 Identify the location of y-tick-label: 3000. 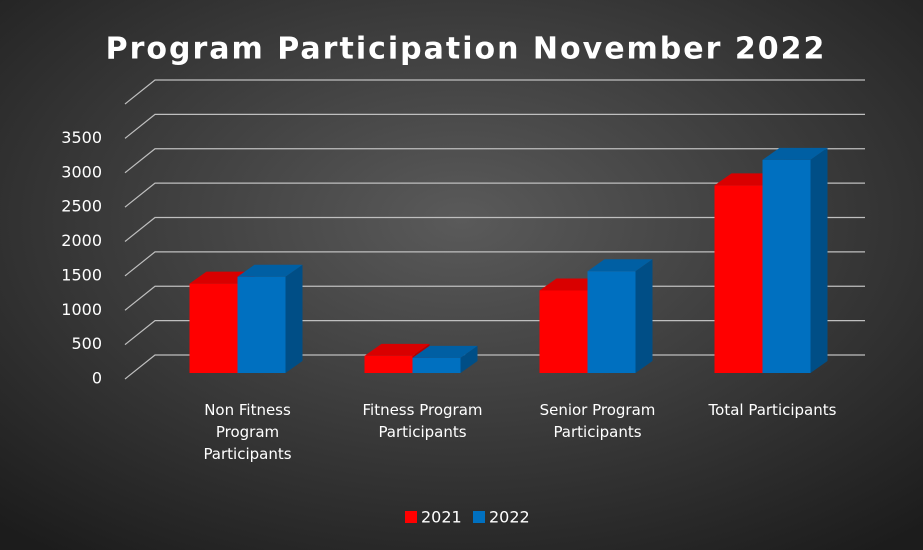
(81, 171).